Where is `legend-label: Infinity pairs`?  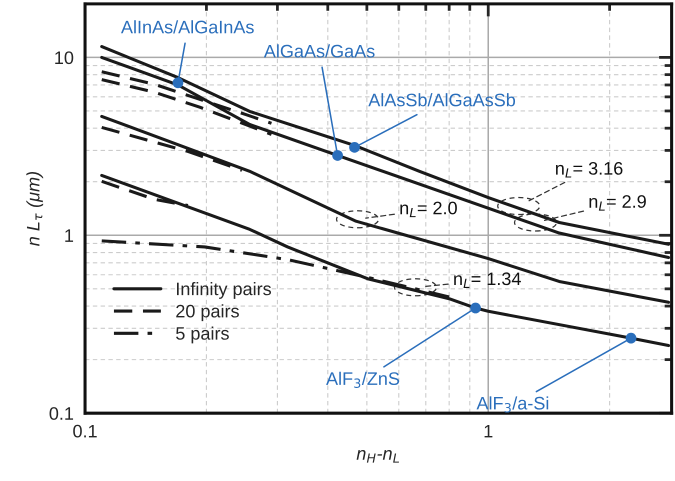 legend-label: Infinity pairs is located at coordinates (224, 290).